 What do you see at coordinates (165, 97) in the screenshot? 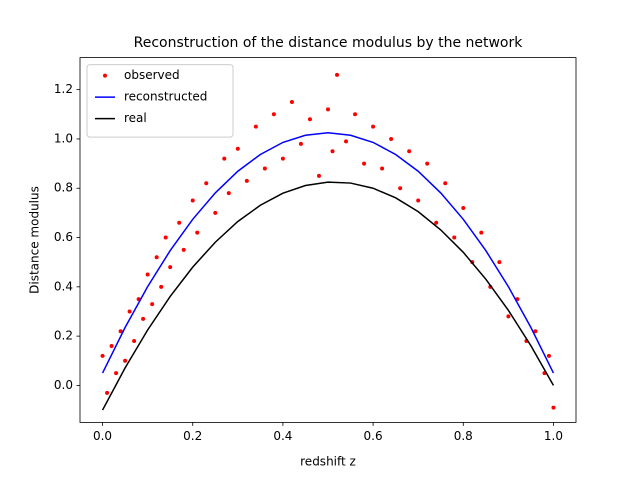
I see `legend-label: reconstructed` at bounding box center [165, 97].